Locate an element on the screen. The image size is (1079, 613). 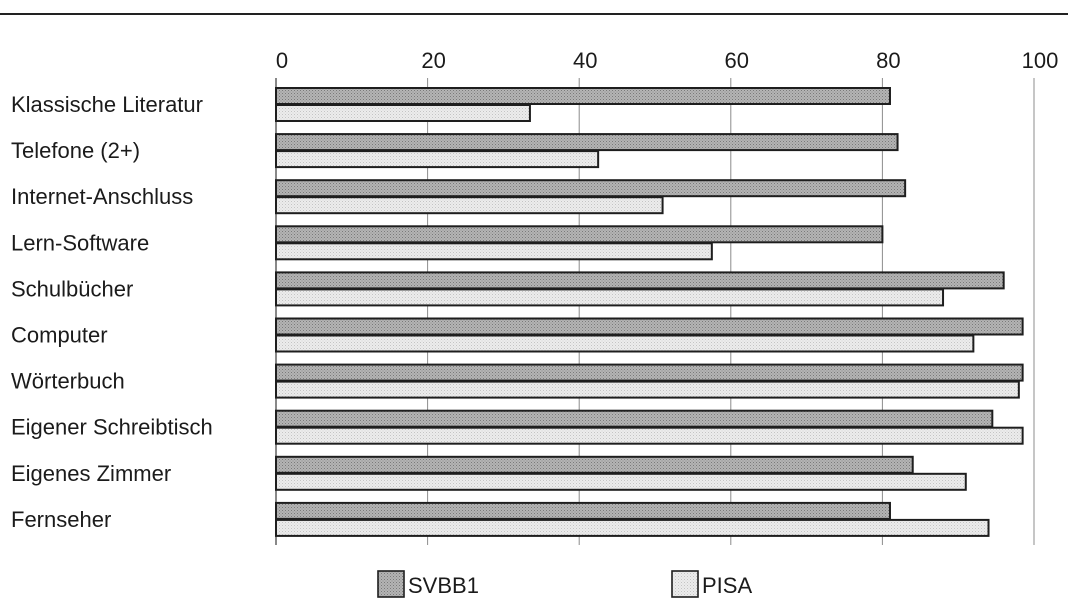
category-label-telefone-2: Telefone (2+) is located at coordinates (75, 150).